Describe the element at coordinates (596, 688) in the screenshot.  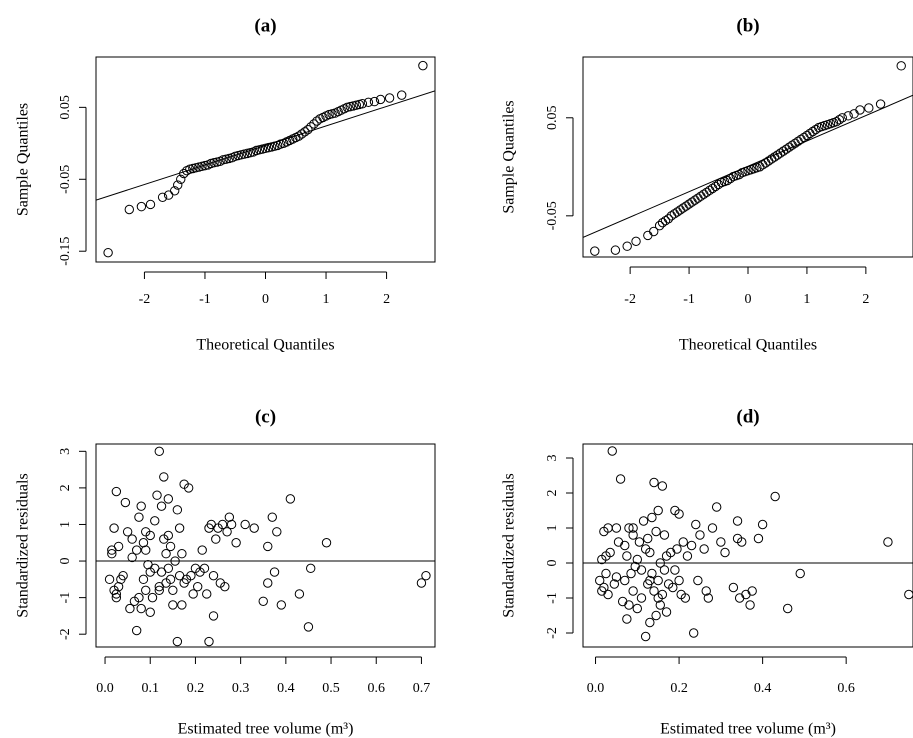
I see `x-tick-label: 0.0` at that location.